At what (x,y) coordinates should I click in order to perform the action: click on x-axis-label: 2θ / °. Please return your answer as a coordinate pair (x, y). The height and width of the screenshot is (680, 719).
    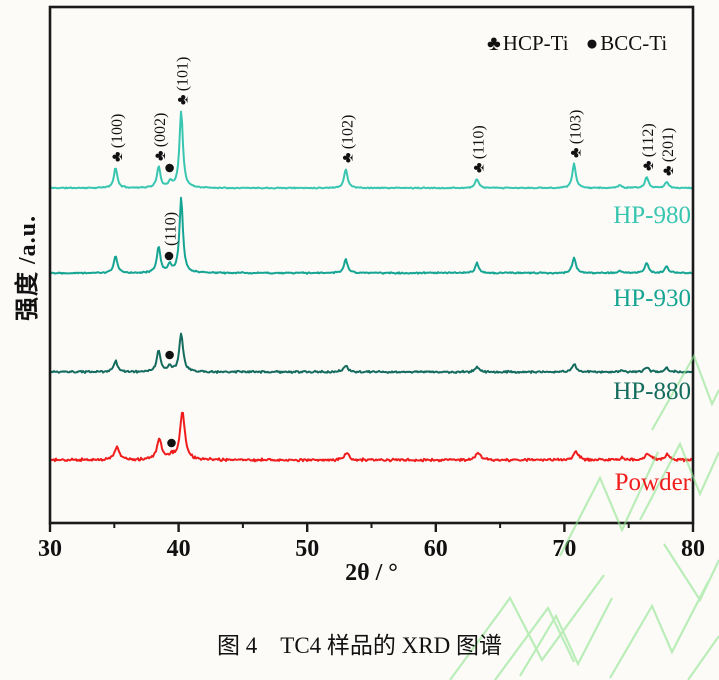
    Looking at the image, I should click on (371, 573).